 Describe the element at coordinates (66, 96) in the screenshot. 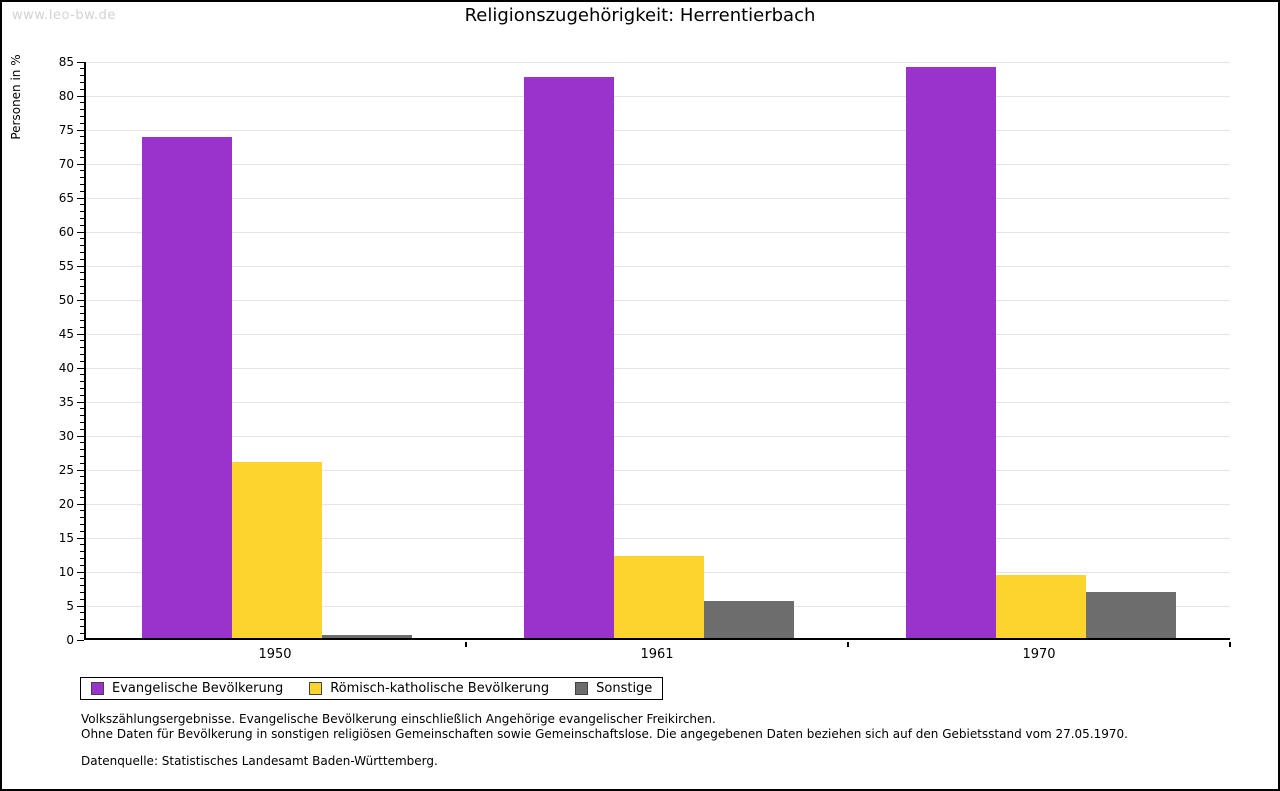

I see `y-tick-label: 80` at that location.